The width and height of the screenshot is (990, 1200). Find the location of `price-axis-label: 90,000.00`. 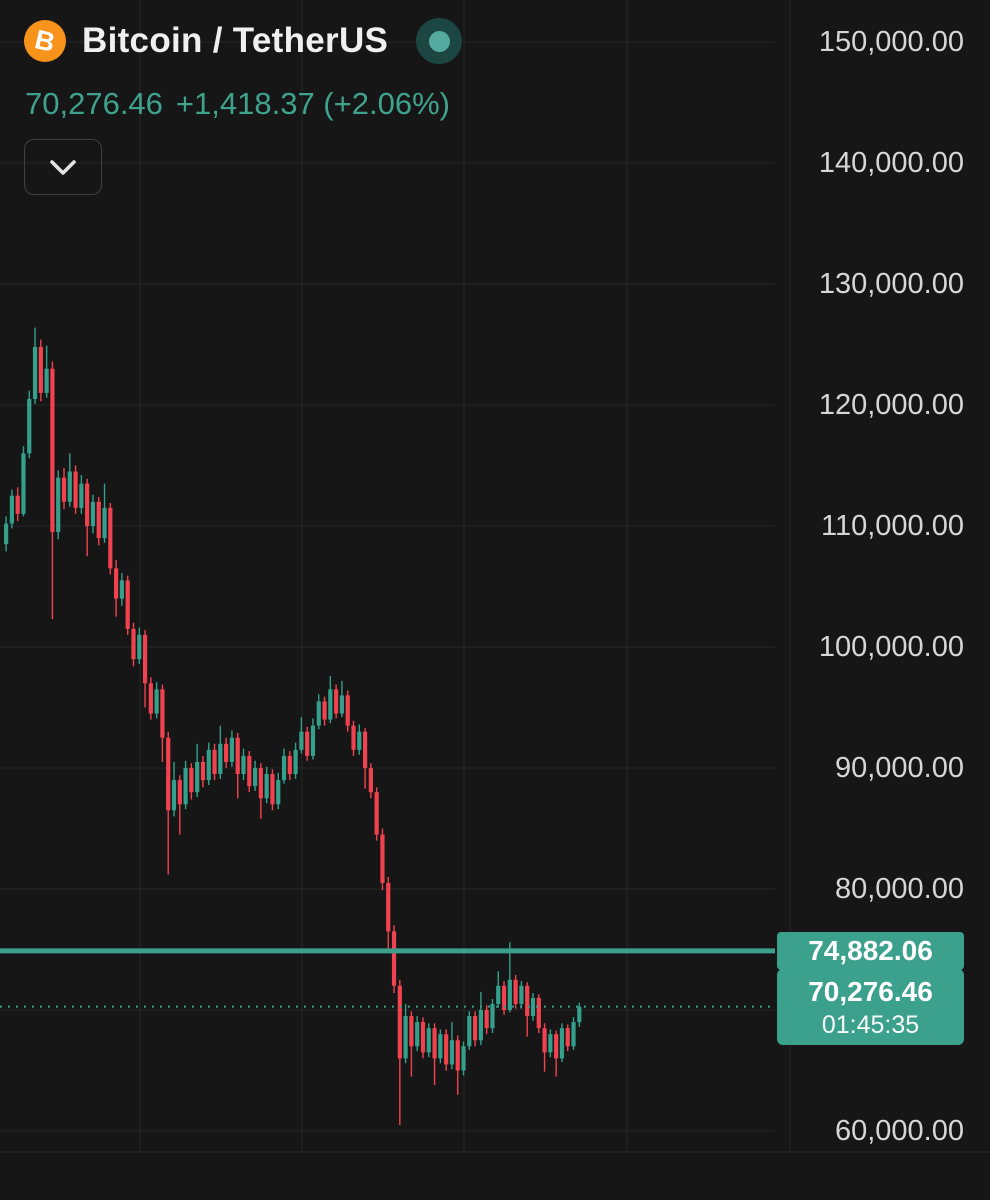

price-axis-label: 90,000.00 is located at coordinates (899, 768).